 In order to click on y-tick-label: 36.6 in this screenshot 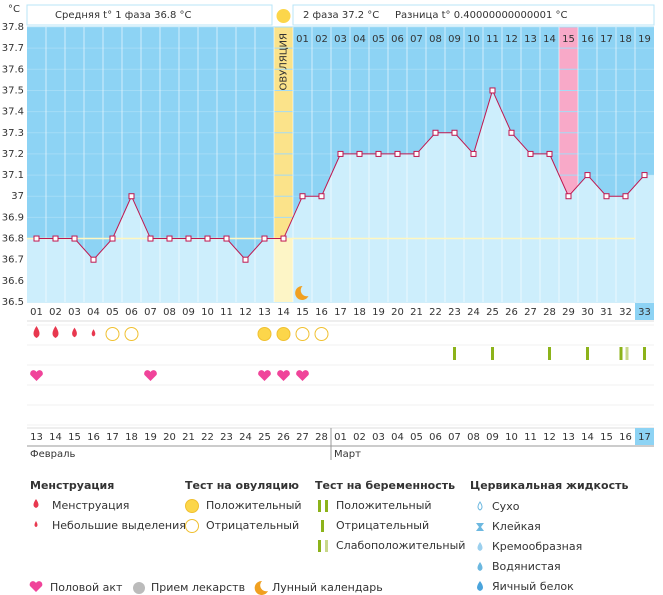, I will do `click(13, 281)`.